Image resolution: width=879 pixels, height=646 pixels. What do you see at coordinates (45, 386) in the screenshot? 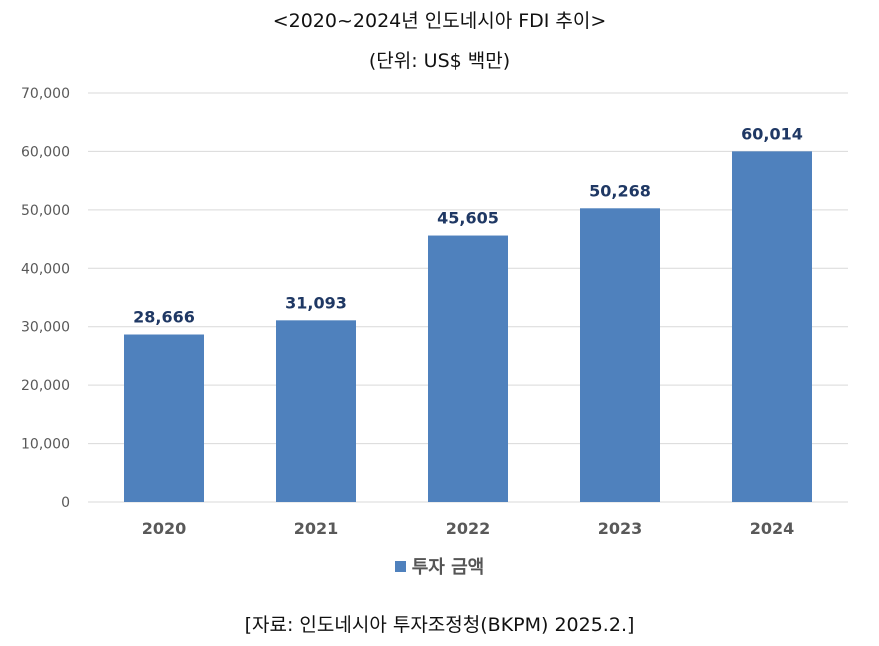
I see `y-tick-label: 20,000` at bounding box center [45, 386].